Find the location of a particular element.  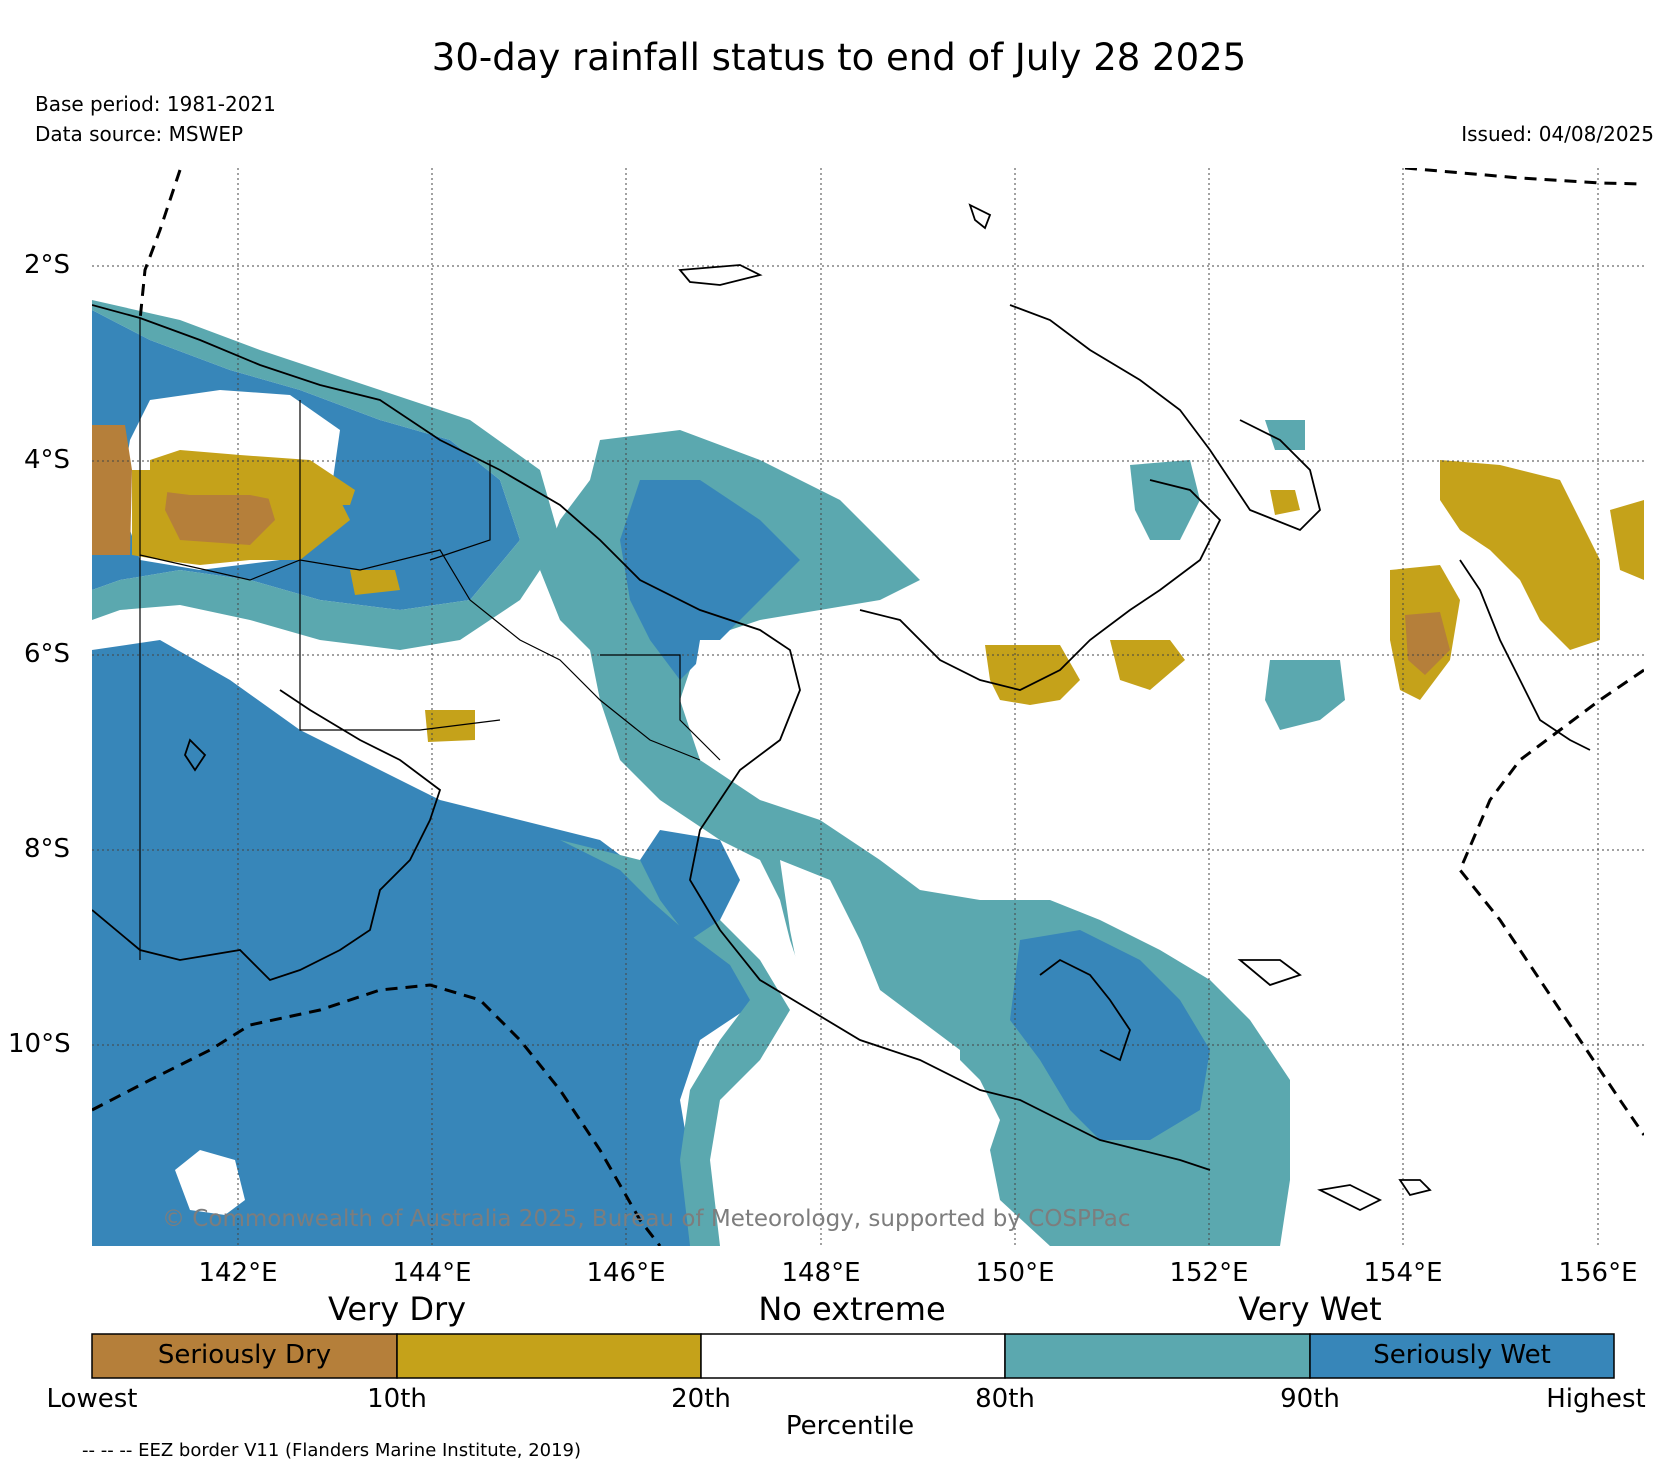

very-wet-patch-north is located at coordinates (1165, 500).